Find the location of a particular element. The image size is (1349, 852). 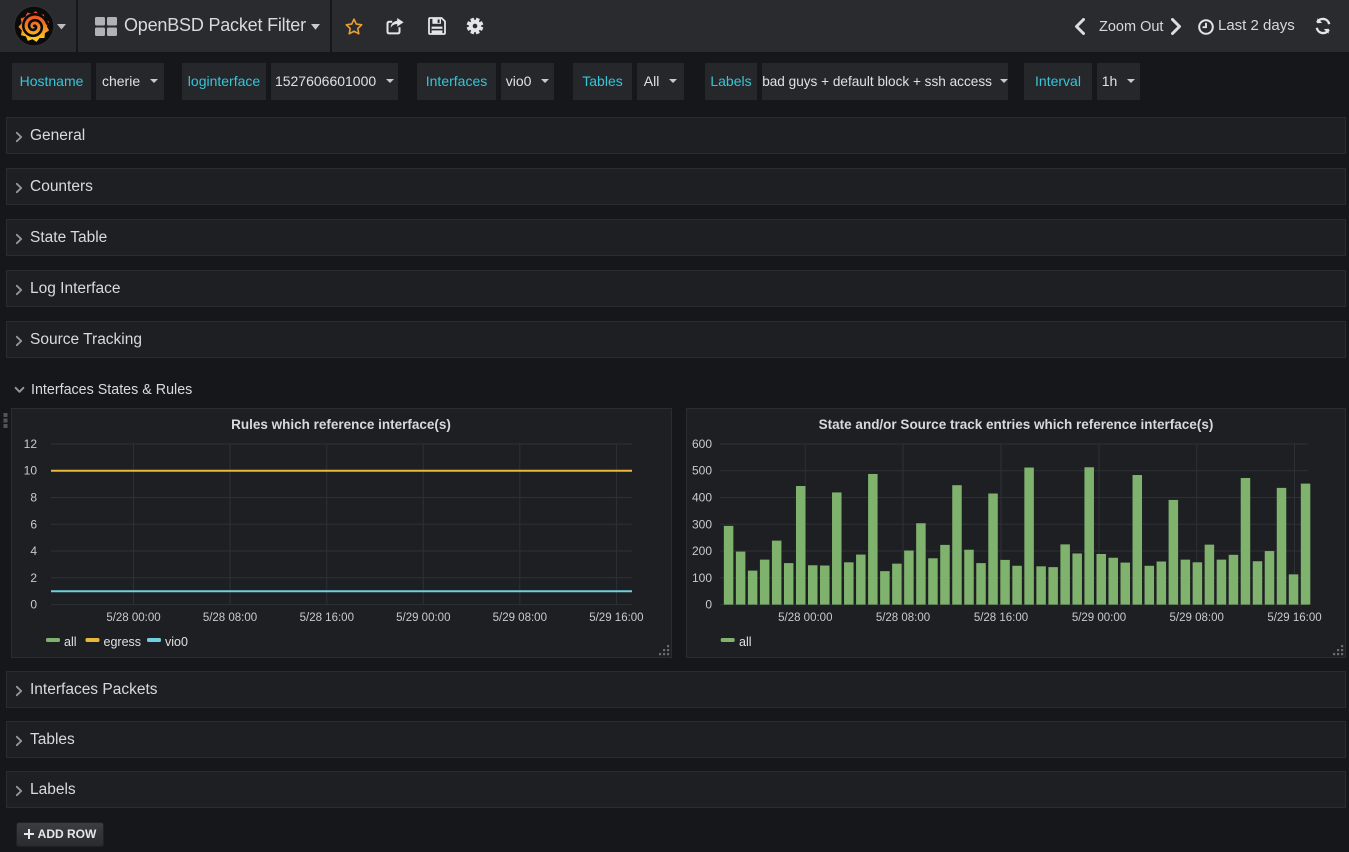

svg-text: 300 is located at coordinates (702, 524).